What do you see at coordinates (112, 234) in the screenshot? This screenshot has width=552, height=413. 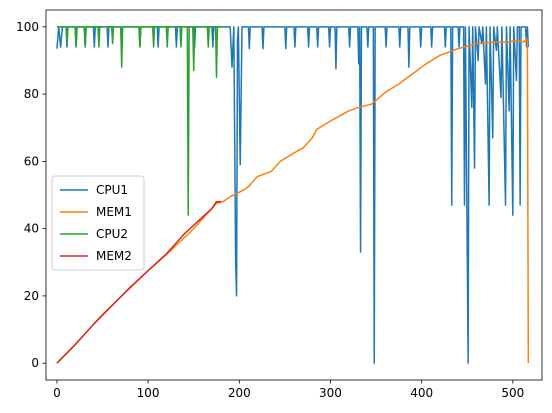 I see `legend-label-cpu2: CPU2` at bounding box center [112, 234].